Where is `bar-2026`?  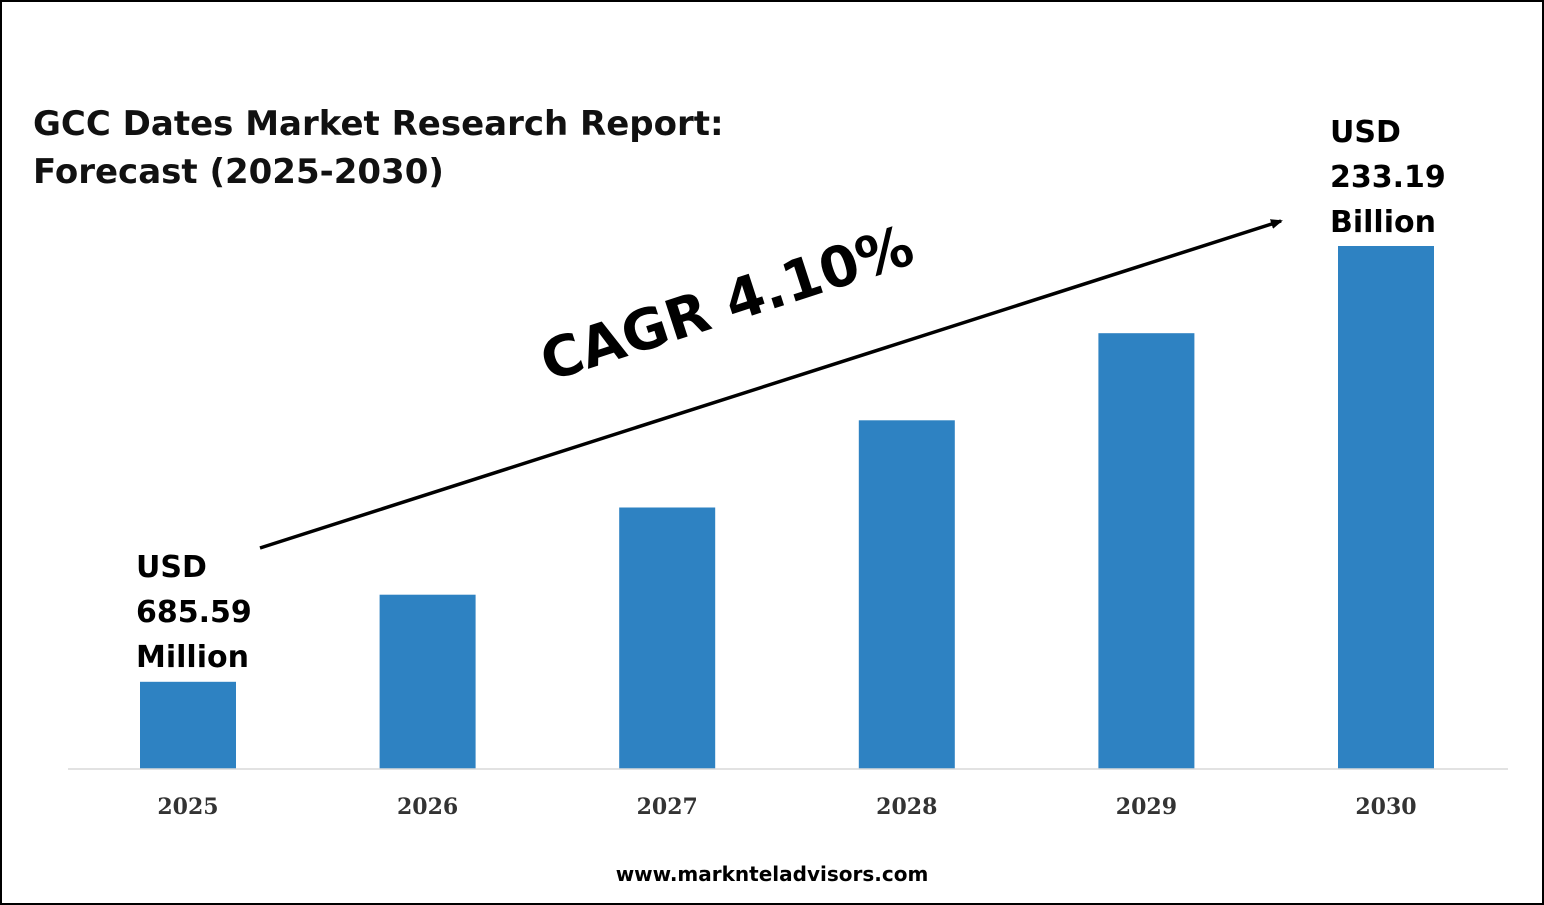
bar-2026 is located at coordinates (427, 681).